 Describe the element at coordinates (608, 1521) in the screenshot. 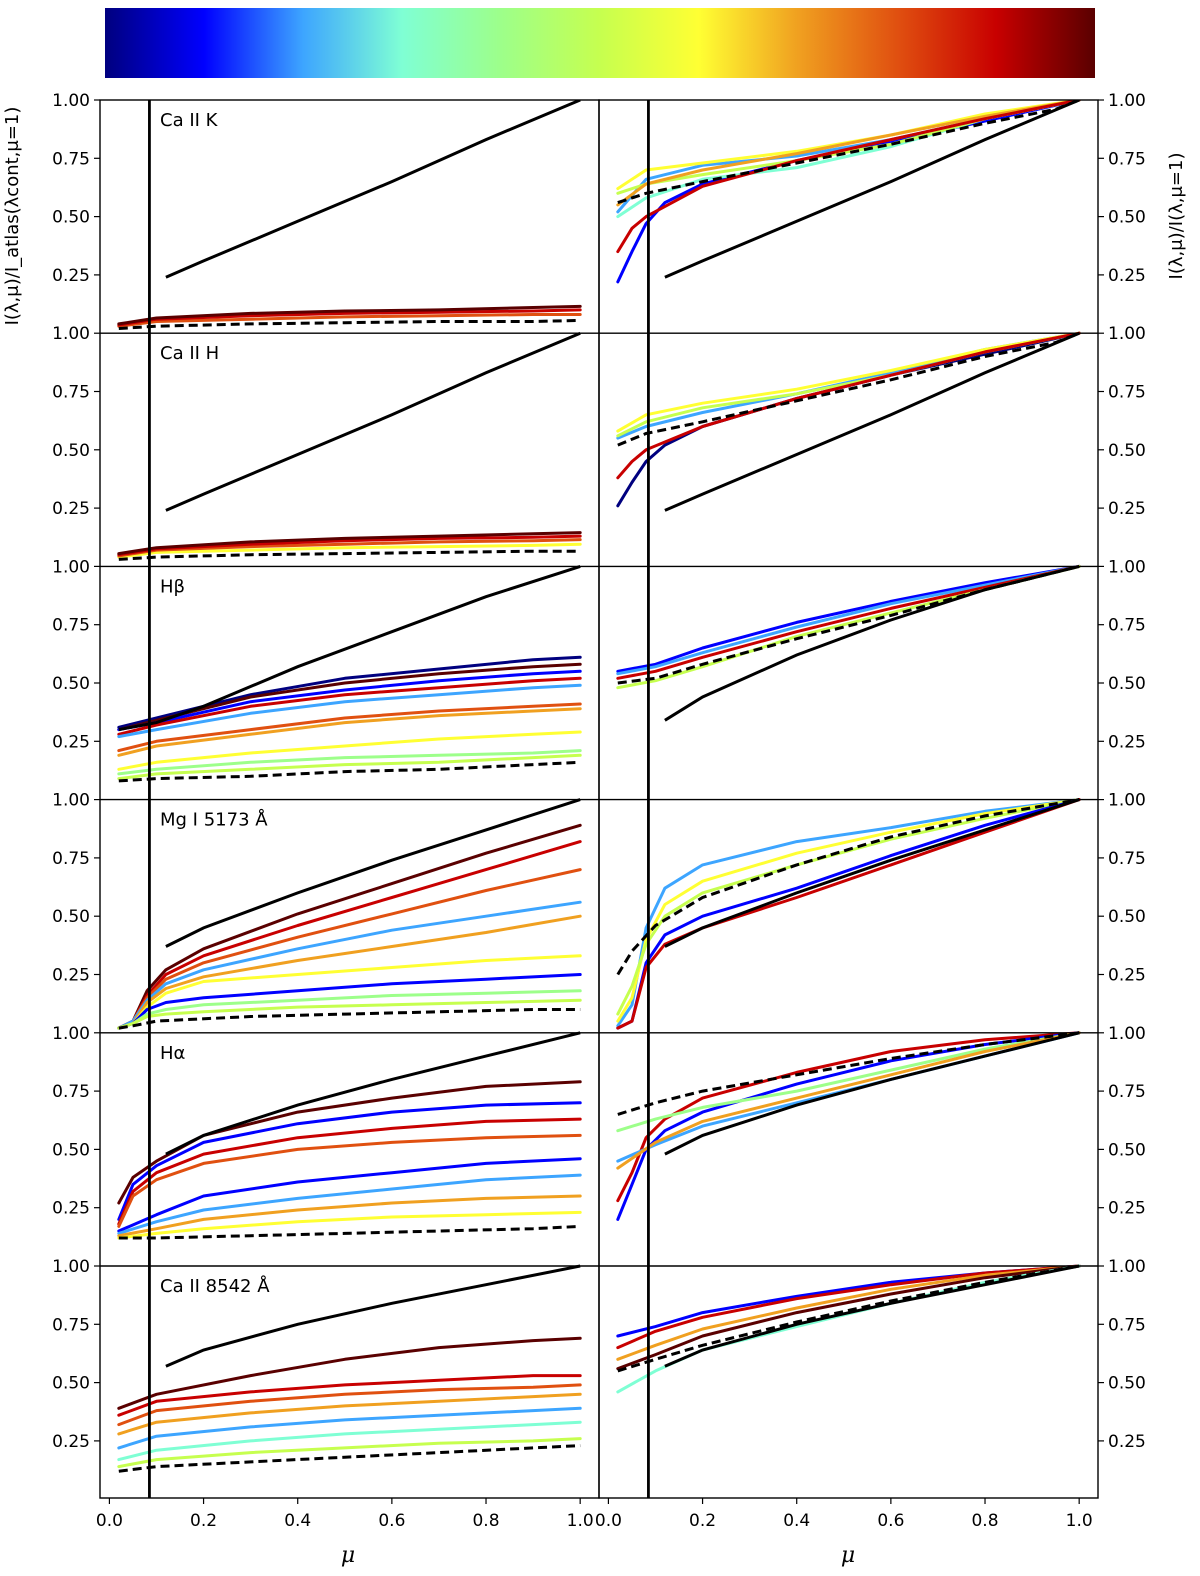

I see `xtick-label-right-0: 0.0` at that location.